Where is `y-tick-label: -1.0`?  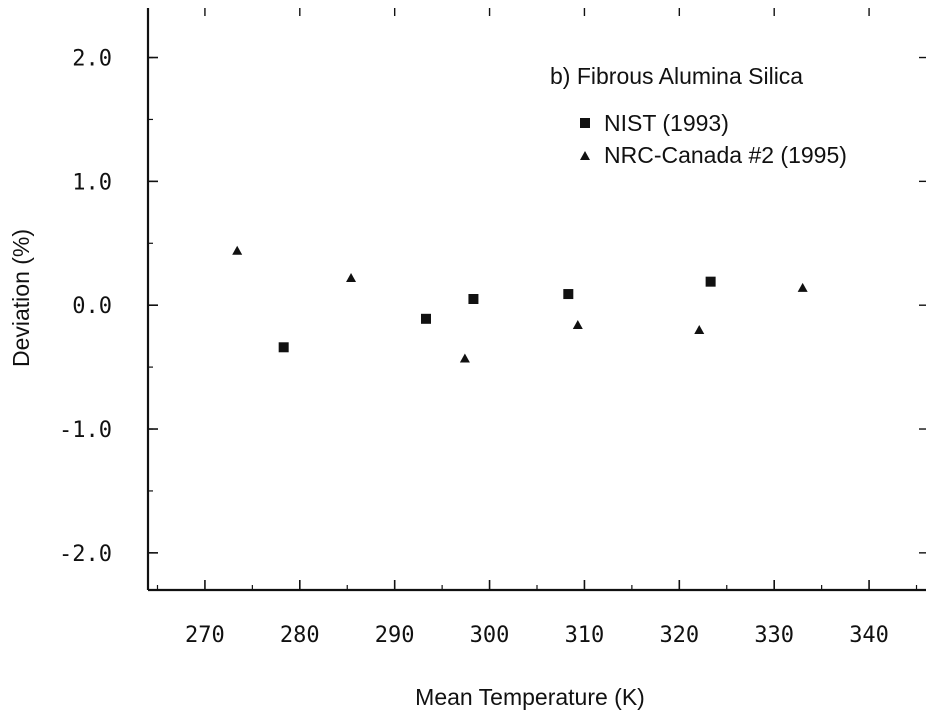 y-tick-label: -1.0 is located at coordinates (85, 430).